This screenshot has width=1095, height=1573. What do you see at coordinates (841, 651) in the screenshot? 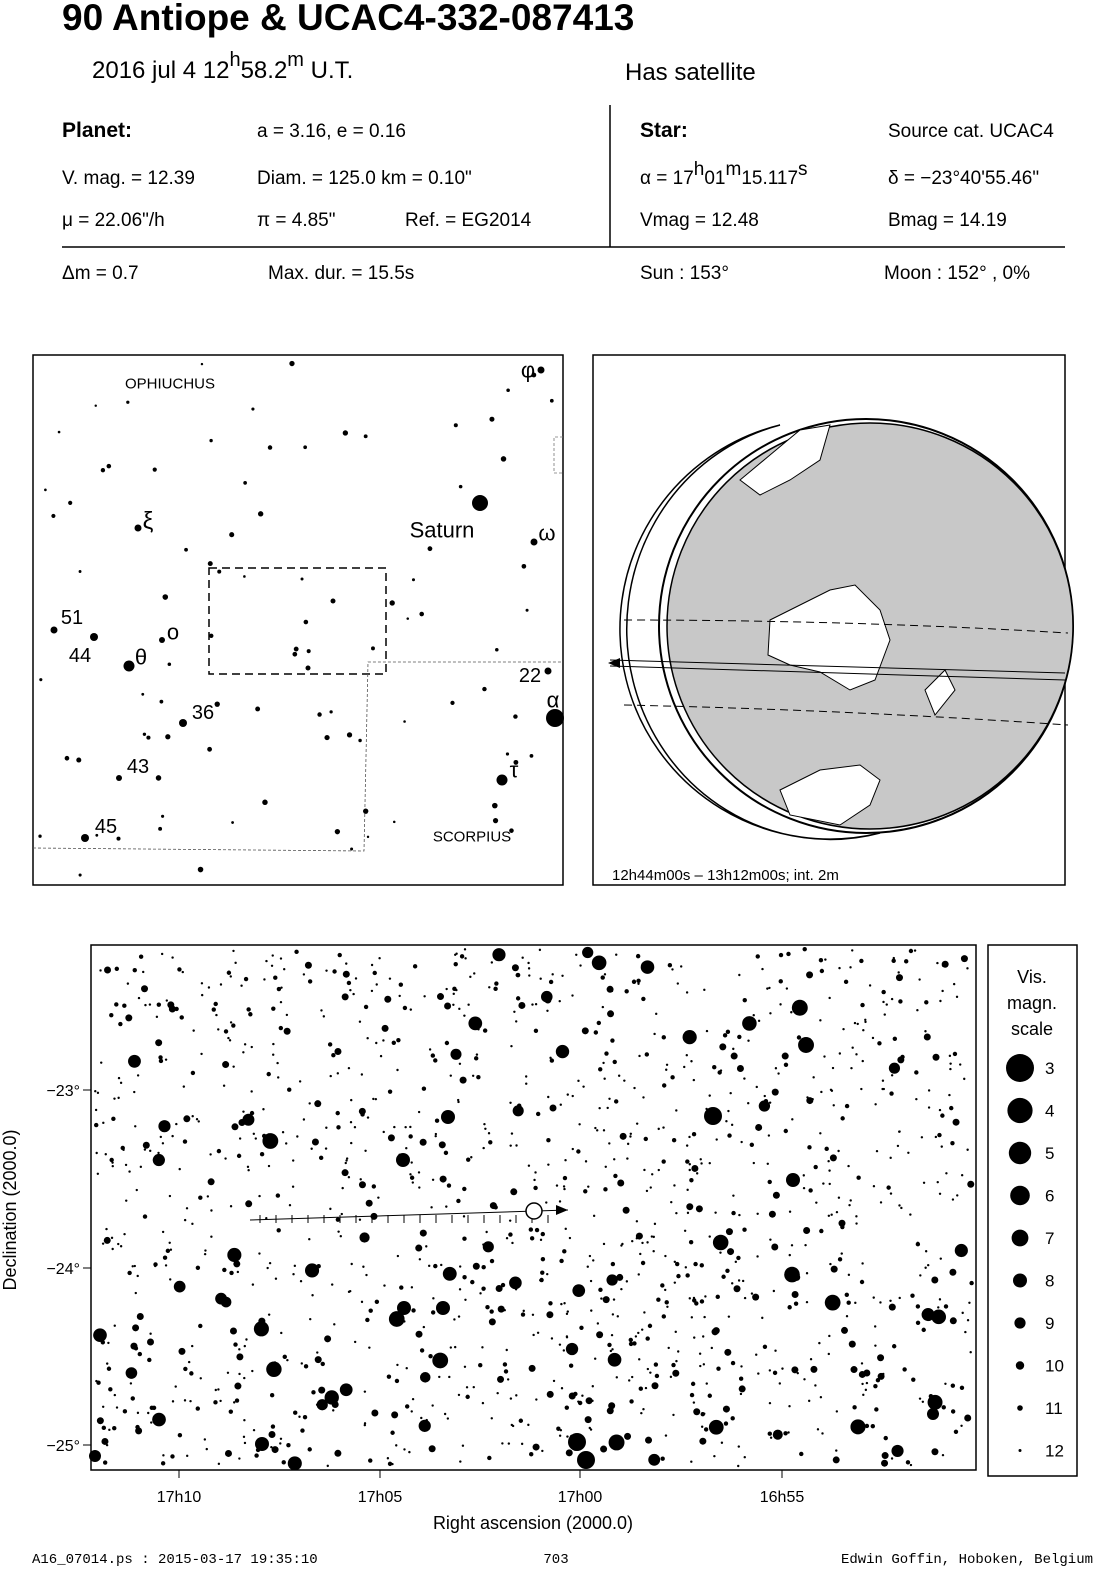
I see `globe: 12h44m00s – 13h12m00s; int. 2m` at bounding box center [841, 651].